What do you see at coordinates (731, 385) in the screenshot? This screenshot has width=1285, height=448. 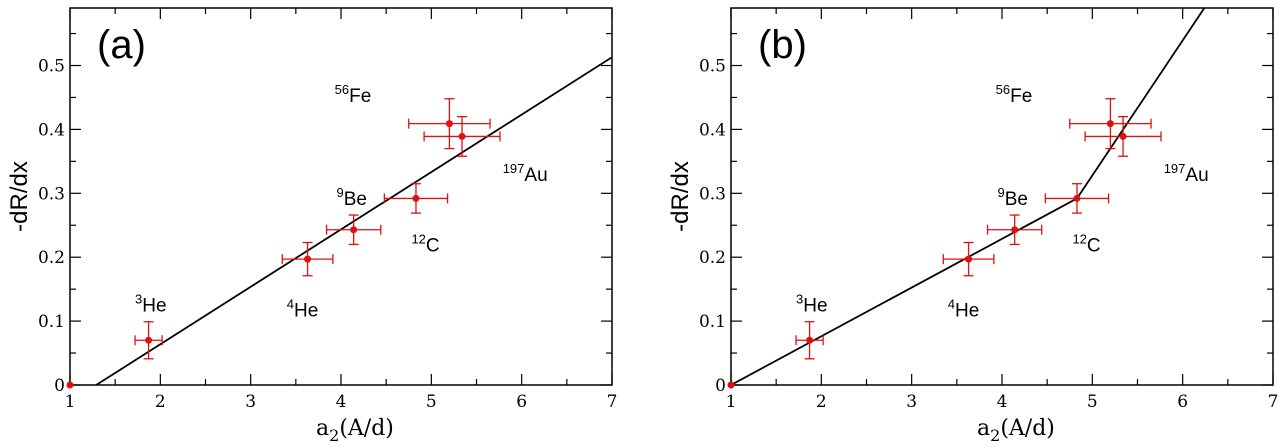 I see `origin-data-point` at bounding box center [731, 385].